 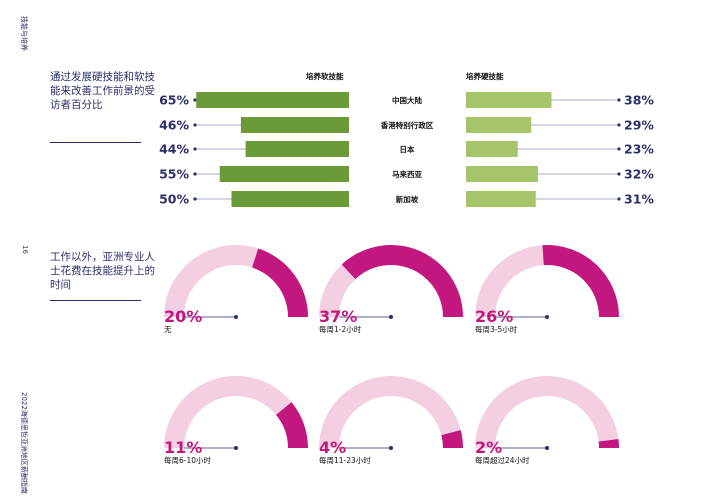 I want to click on category-label: 中国大陆, so click(x=407, y=100).